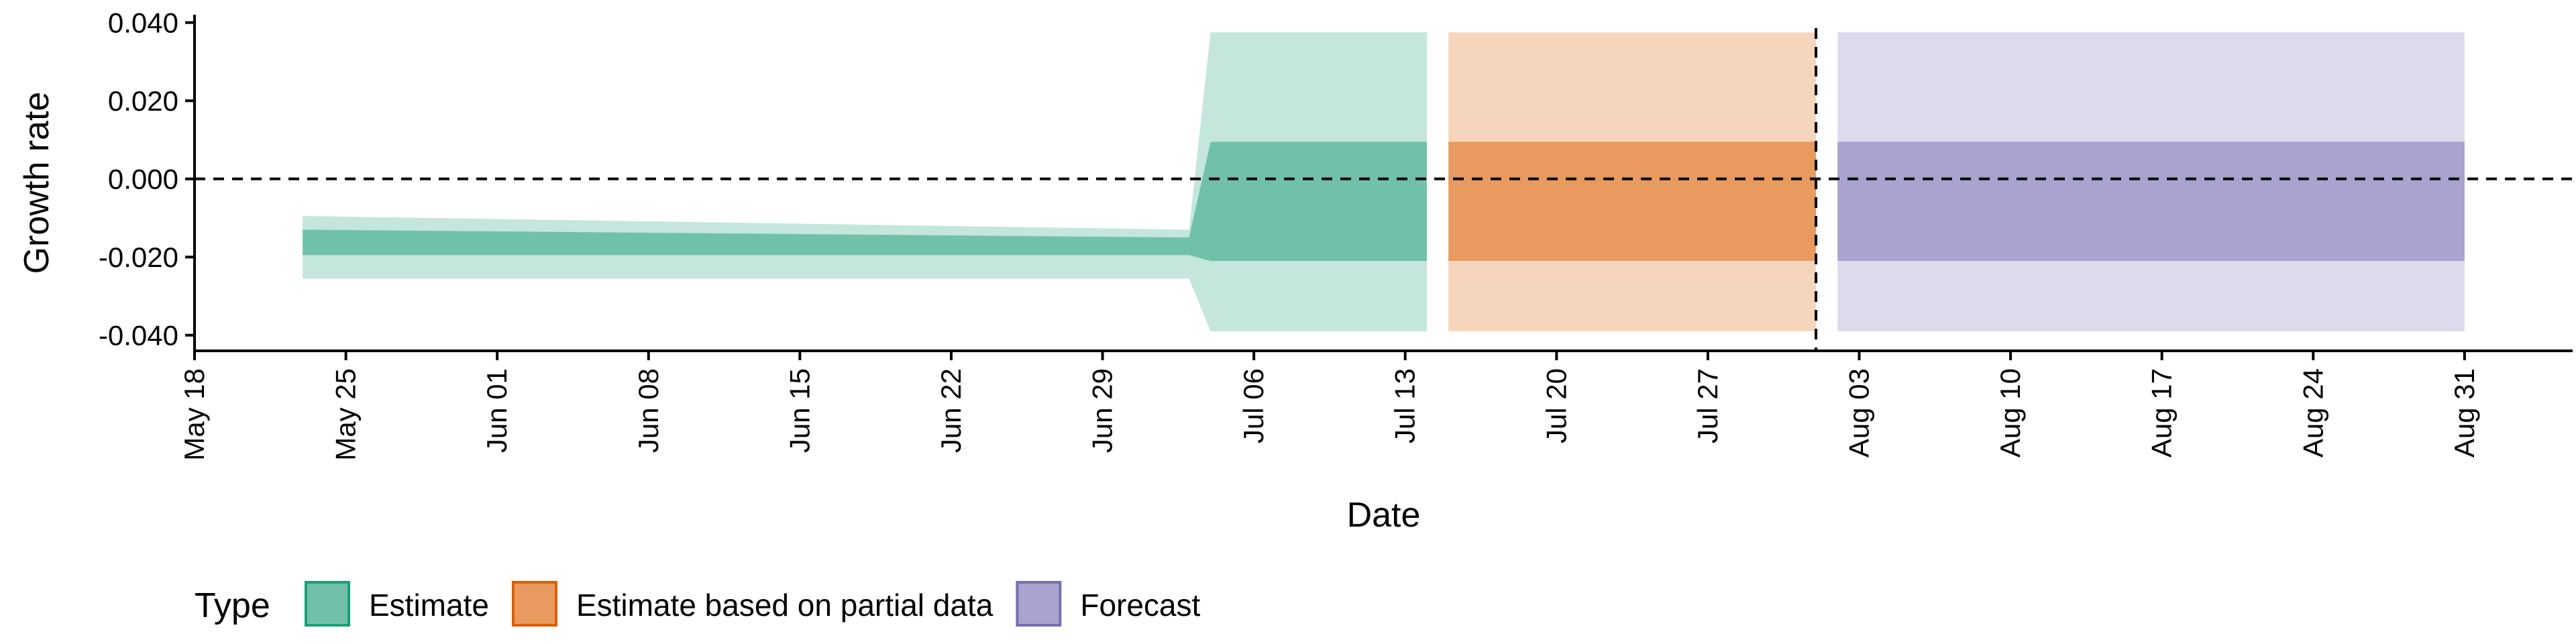 The image size is (2576, 644). What do you see at coordinates (143, 101) in the screenshot?
I see `y-tick-label-1: 0.020` at bounding box center [143, 101].